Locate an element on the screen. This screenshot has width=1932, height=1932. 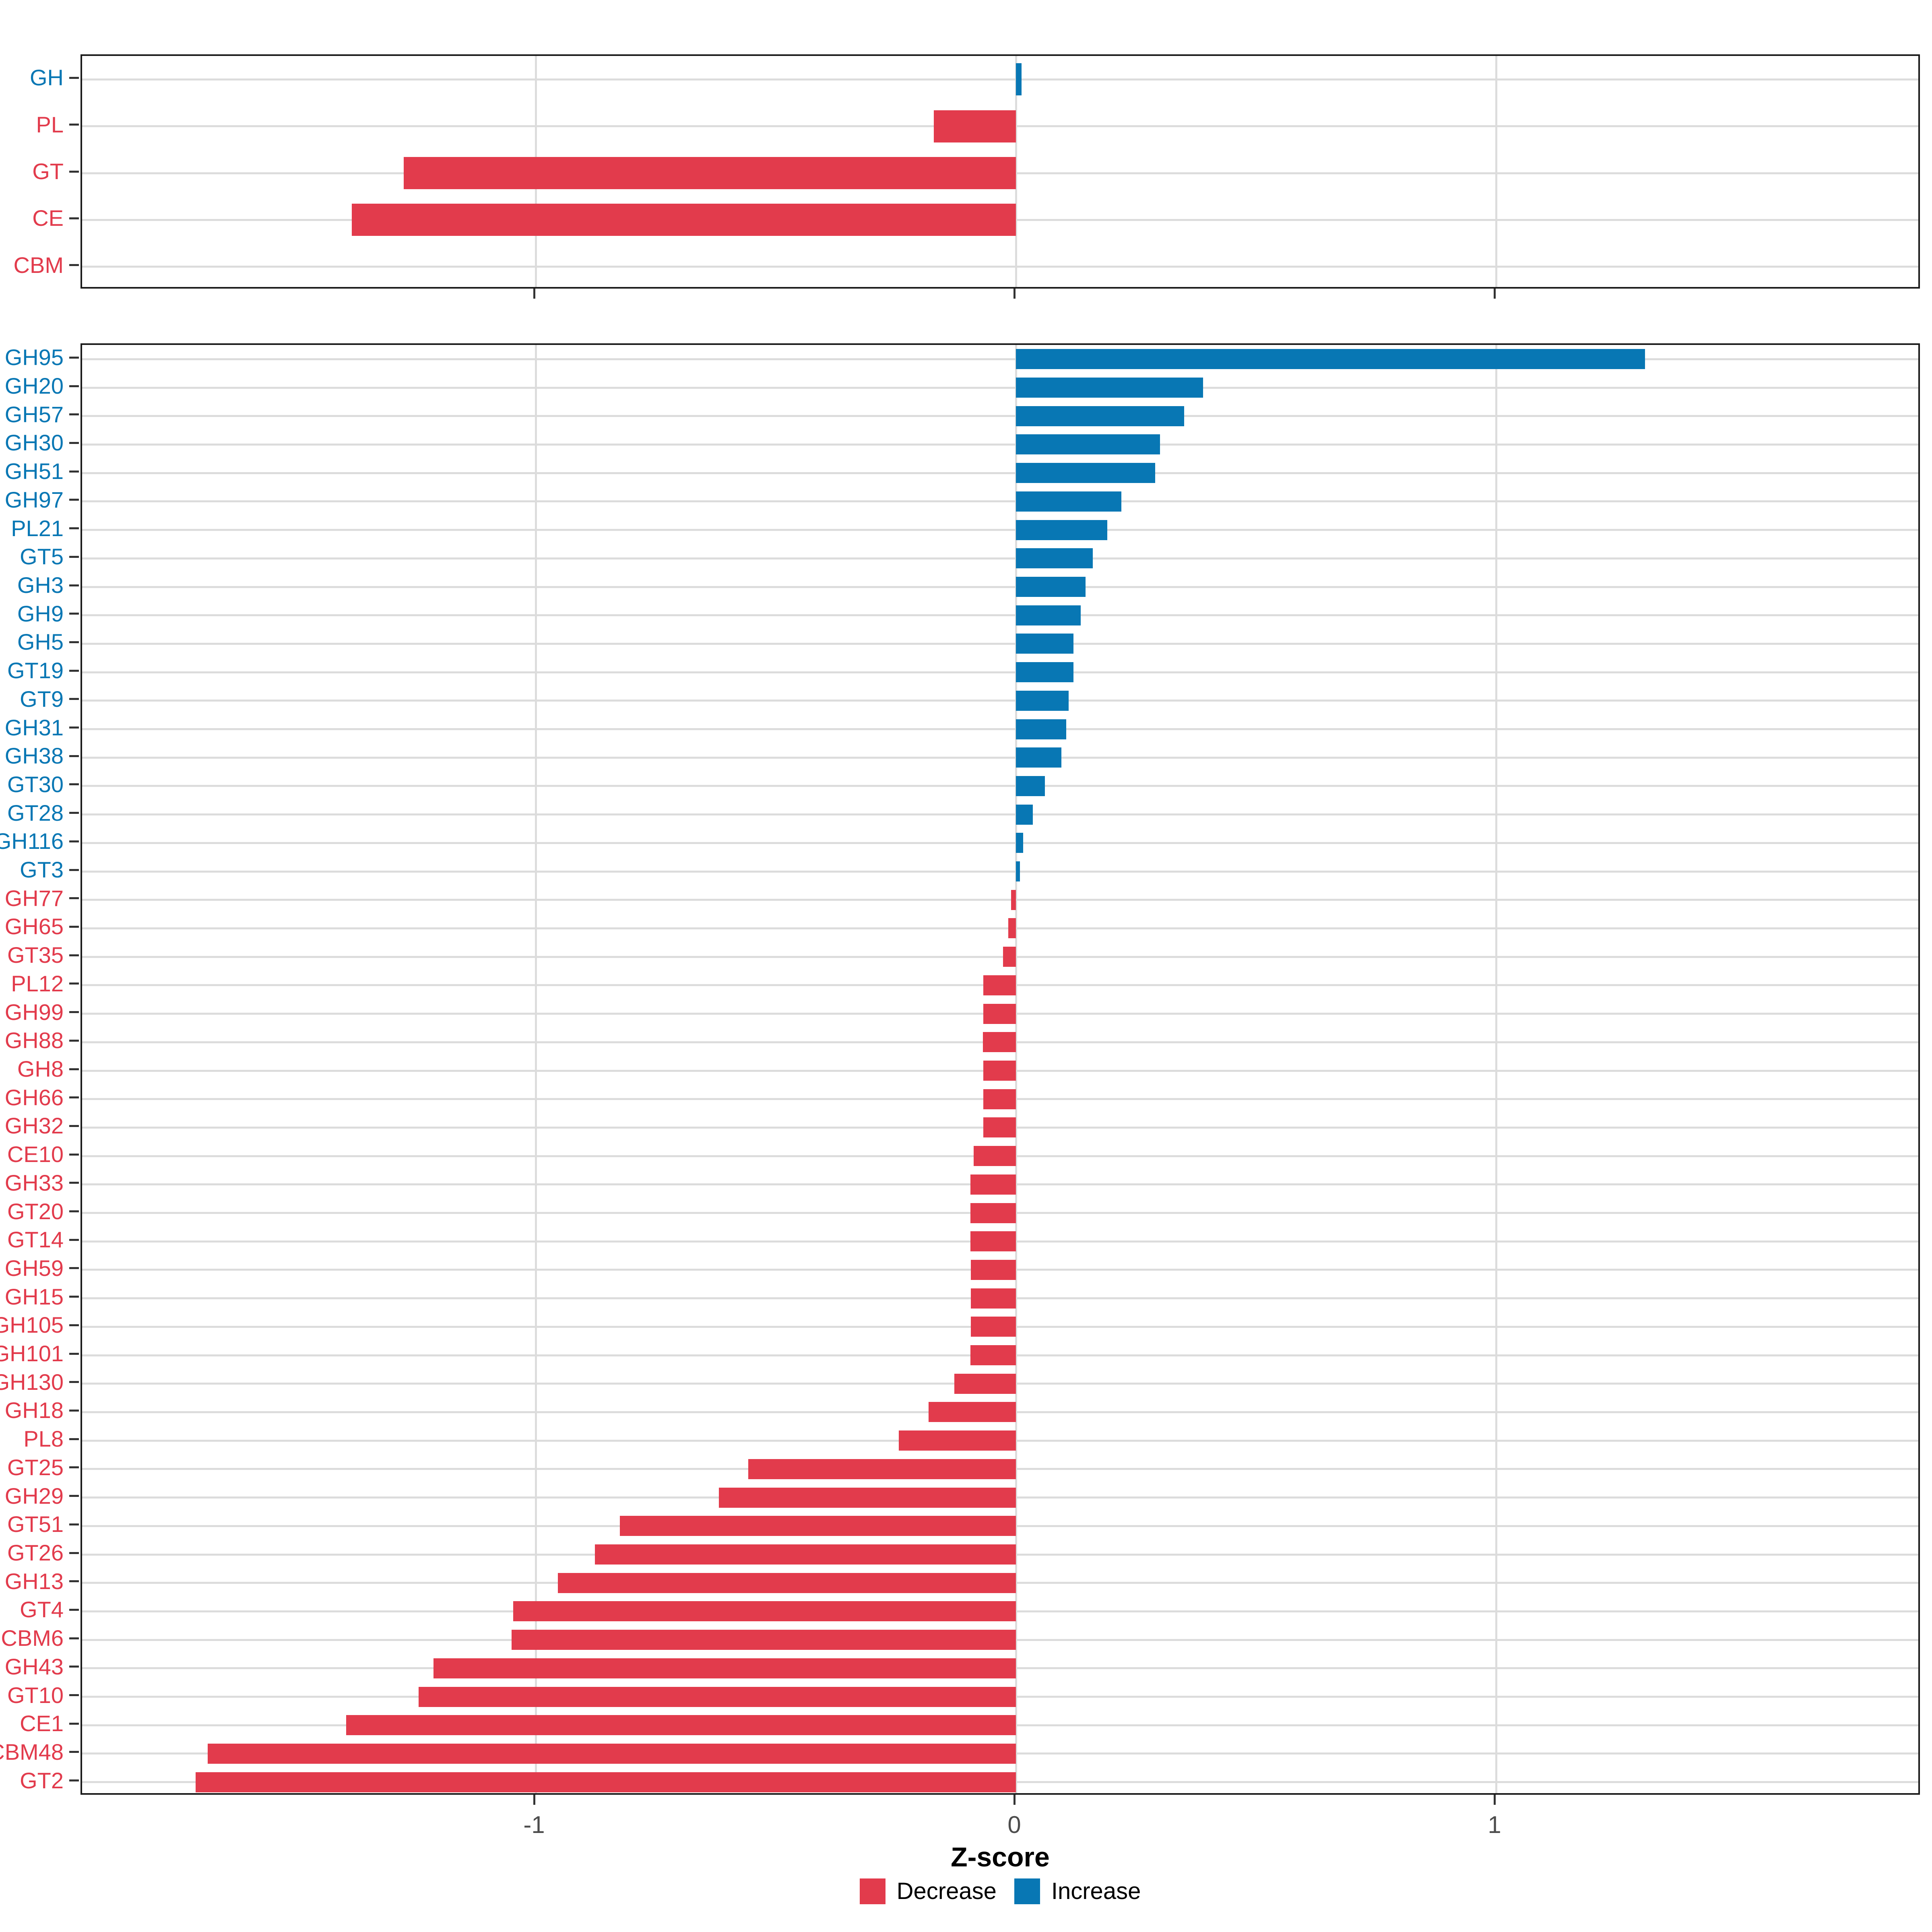
category-label-GH9: GH9 is located at coordinates (40, 613).